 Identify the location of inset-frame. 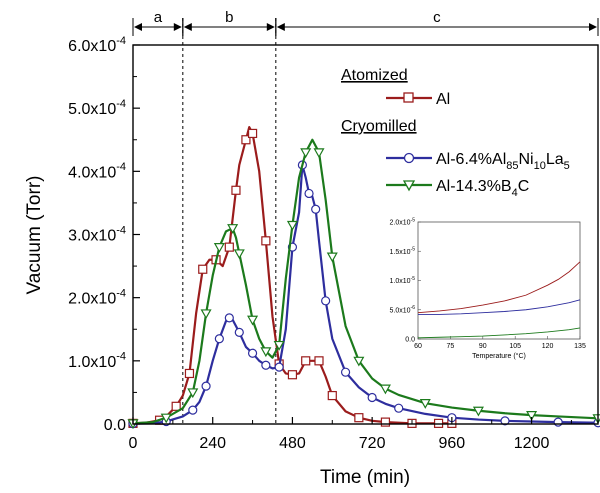
(499, 280).